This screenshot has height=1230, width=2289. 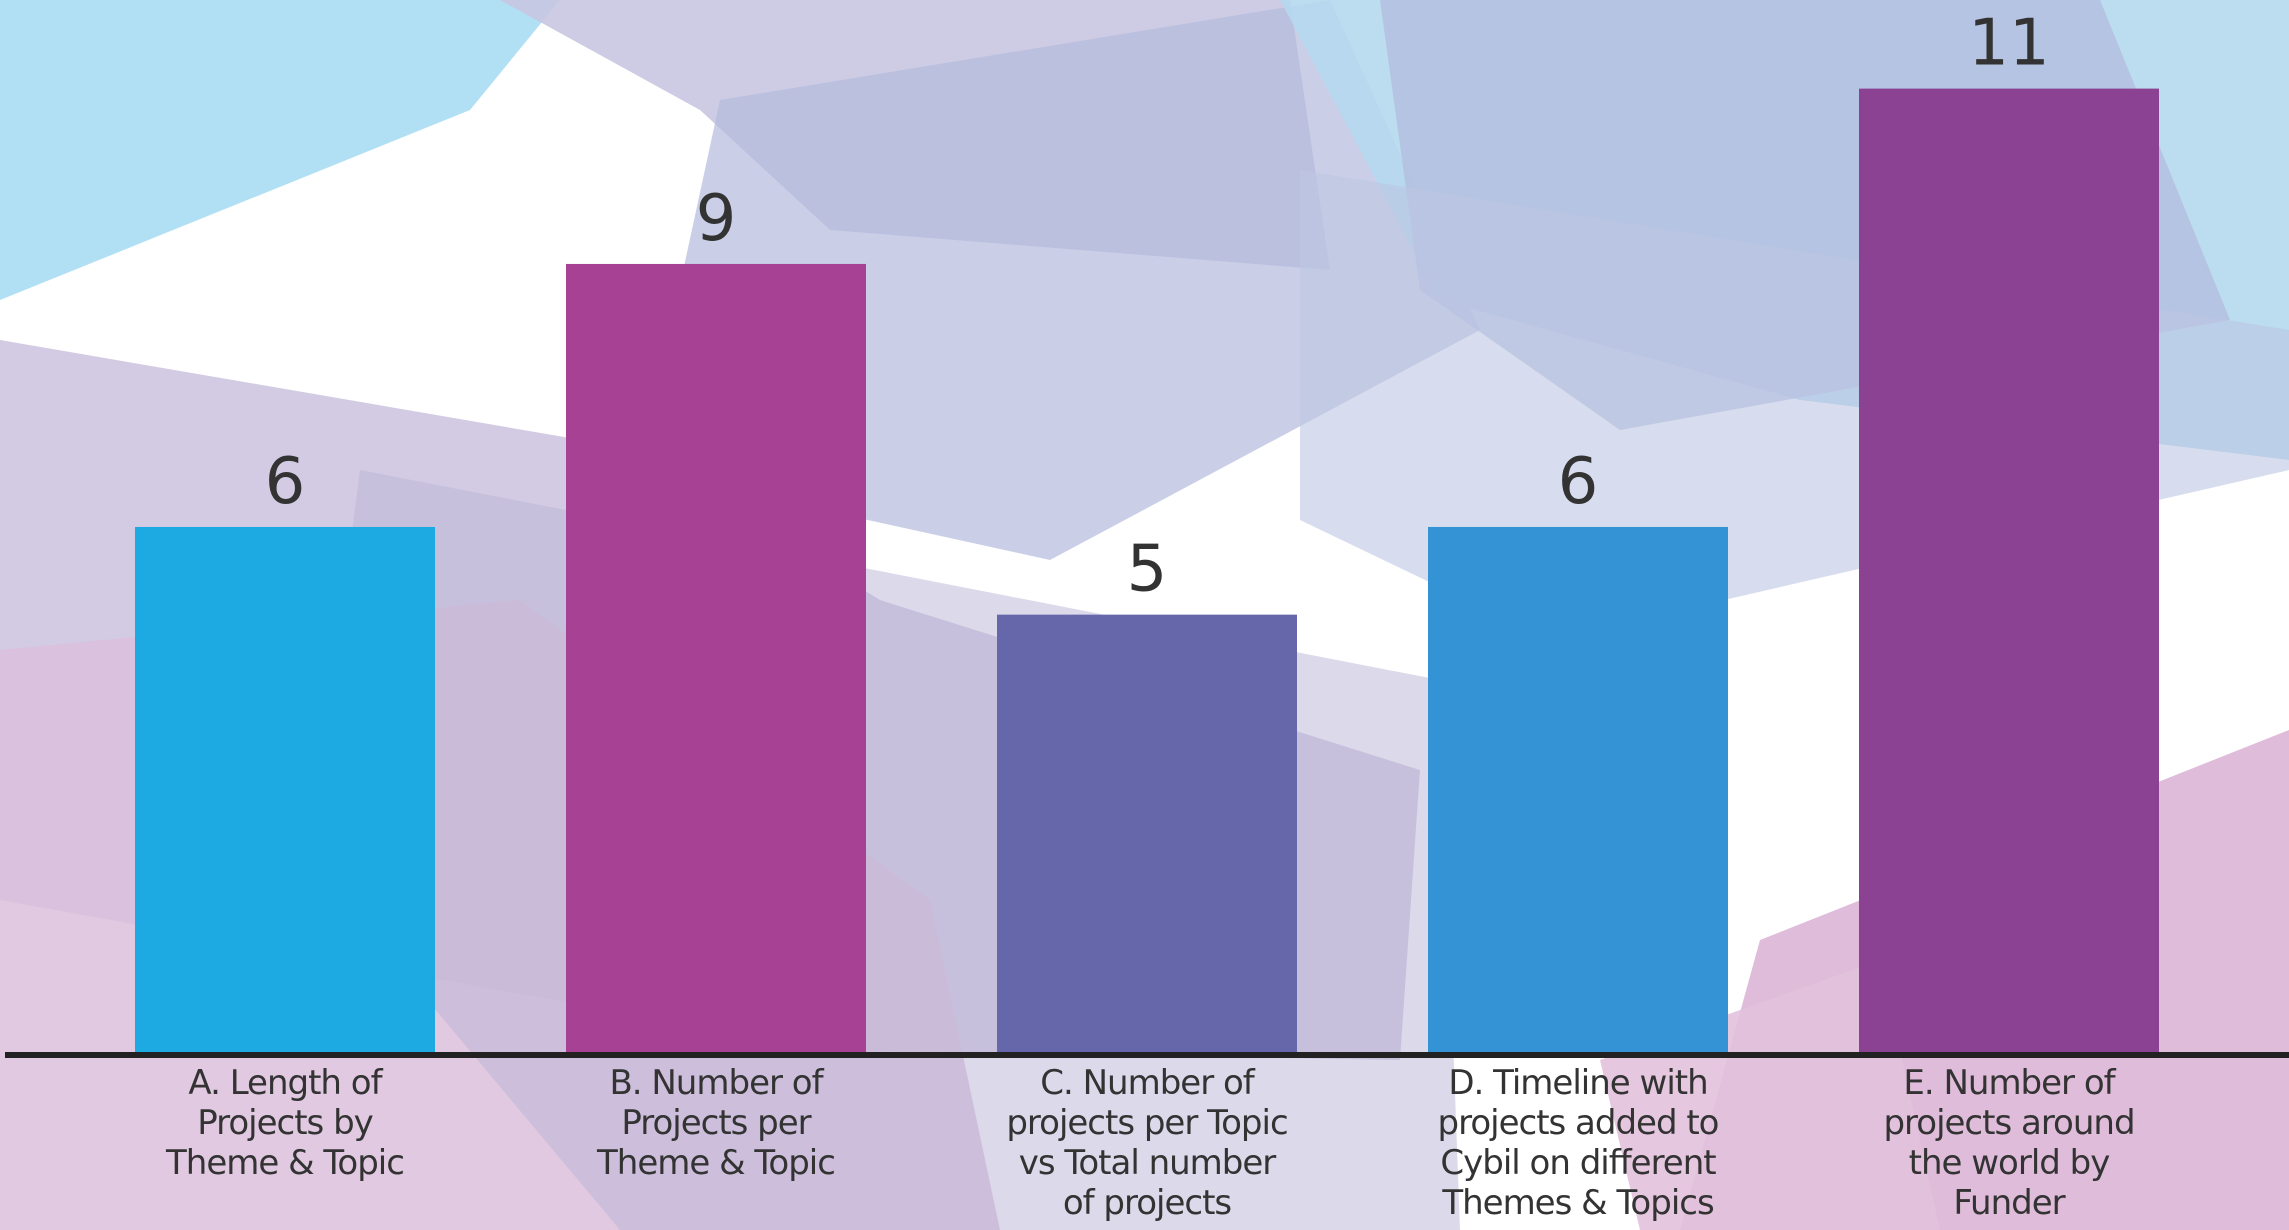 What do you see at coordinates (2009, 570) in the screenshot?
I see `bar-e` at bounding box center [2009, 570].